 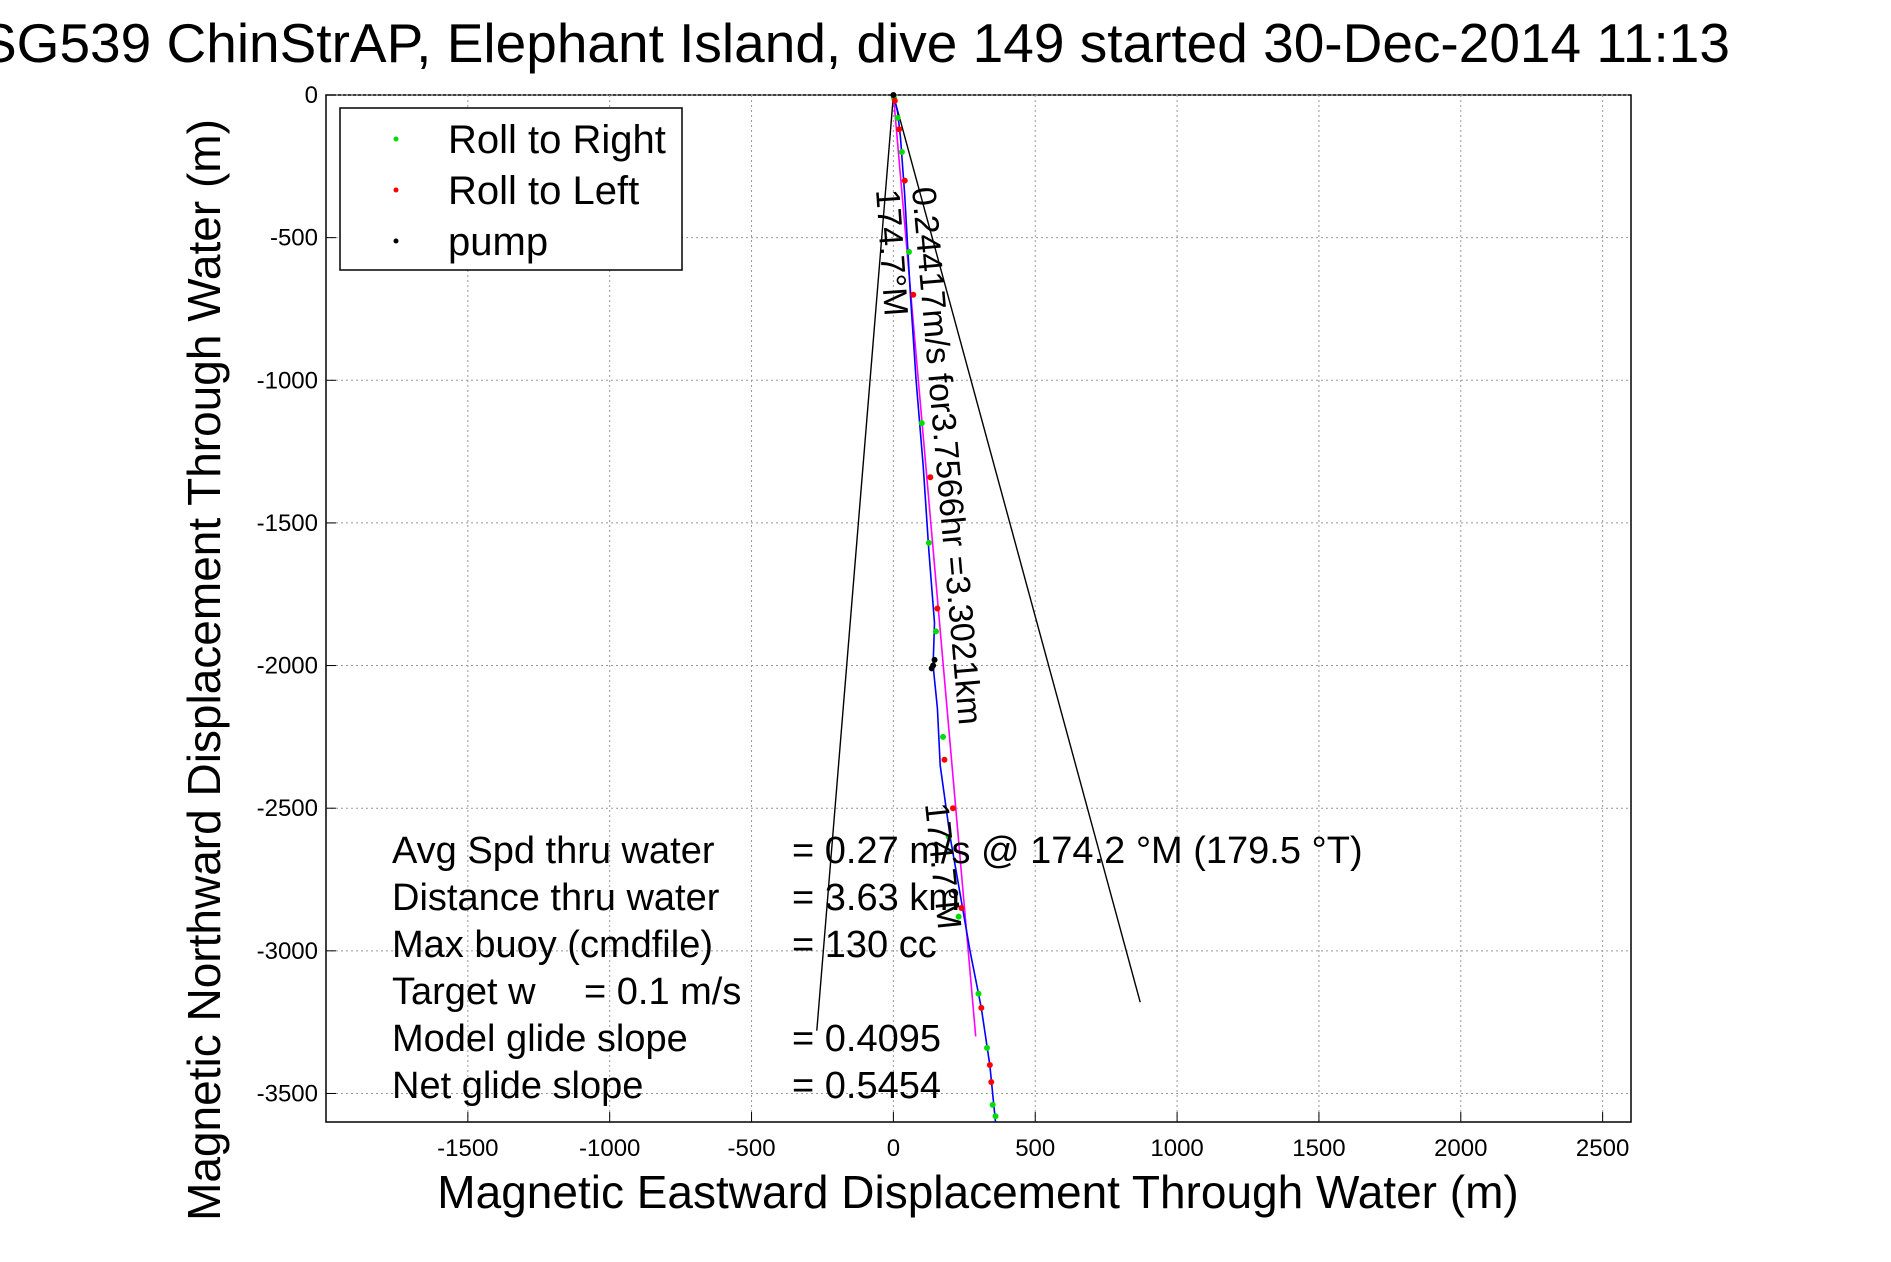 What do you see at coordinates (662, 992) in the screenshot?
I see `info-value-target-w: = 0.1 m/s` at bounding box center [662, 992].